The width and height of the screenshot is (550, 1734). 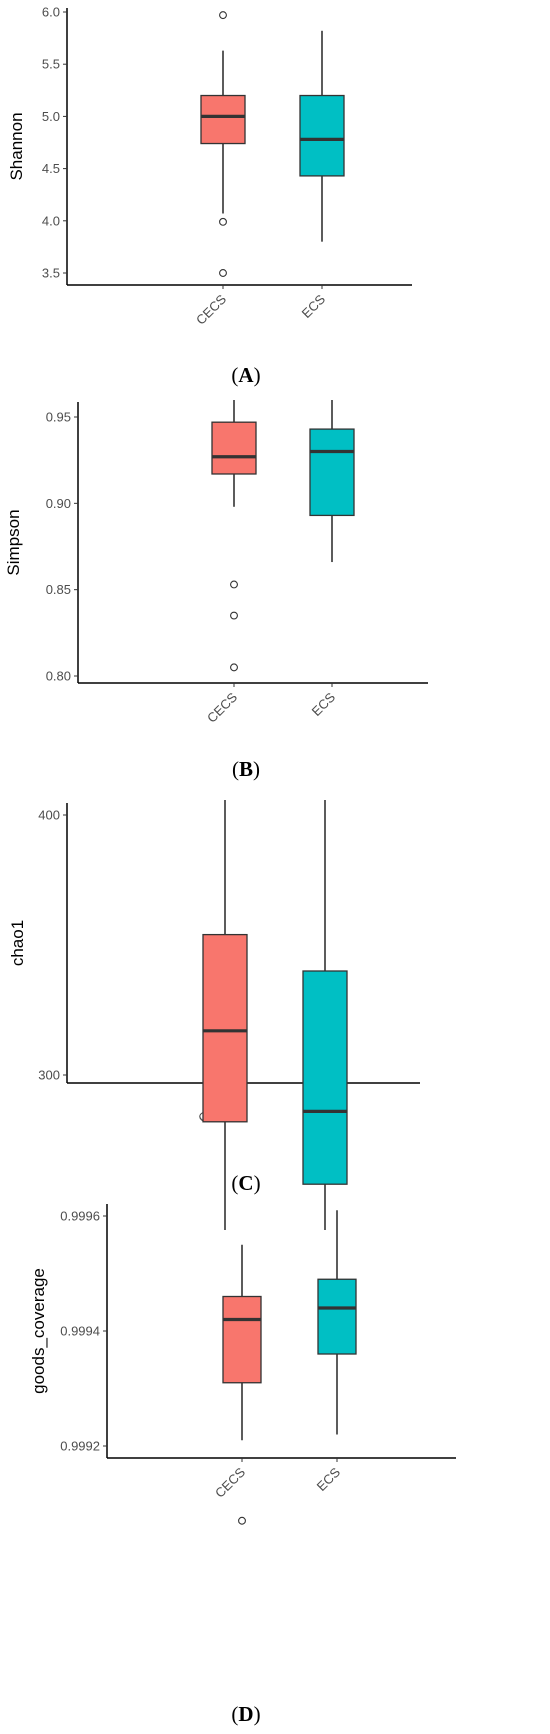 What do you see at coordinates (51, 168) in the screenshot?
I see `y-tick-label: 4.5` at bounding box center [51, 168].